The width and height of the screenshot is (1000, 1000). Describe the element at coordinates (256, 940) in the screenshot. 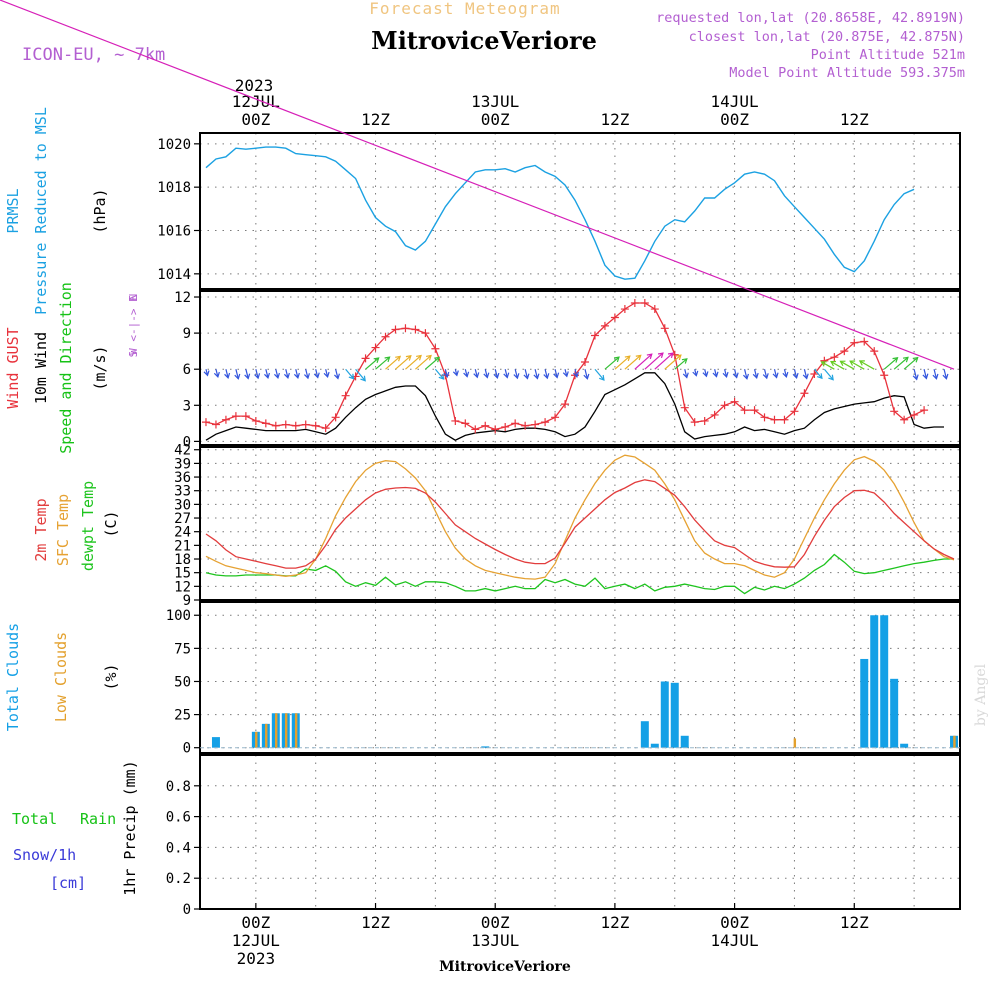

I see `bottom-time-label: 12JUL` at that location.